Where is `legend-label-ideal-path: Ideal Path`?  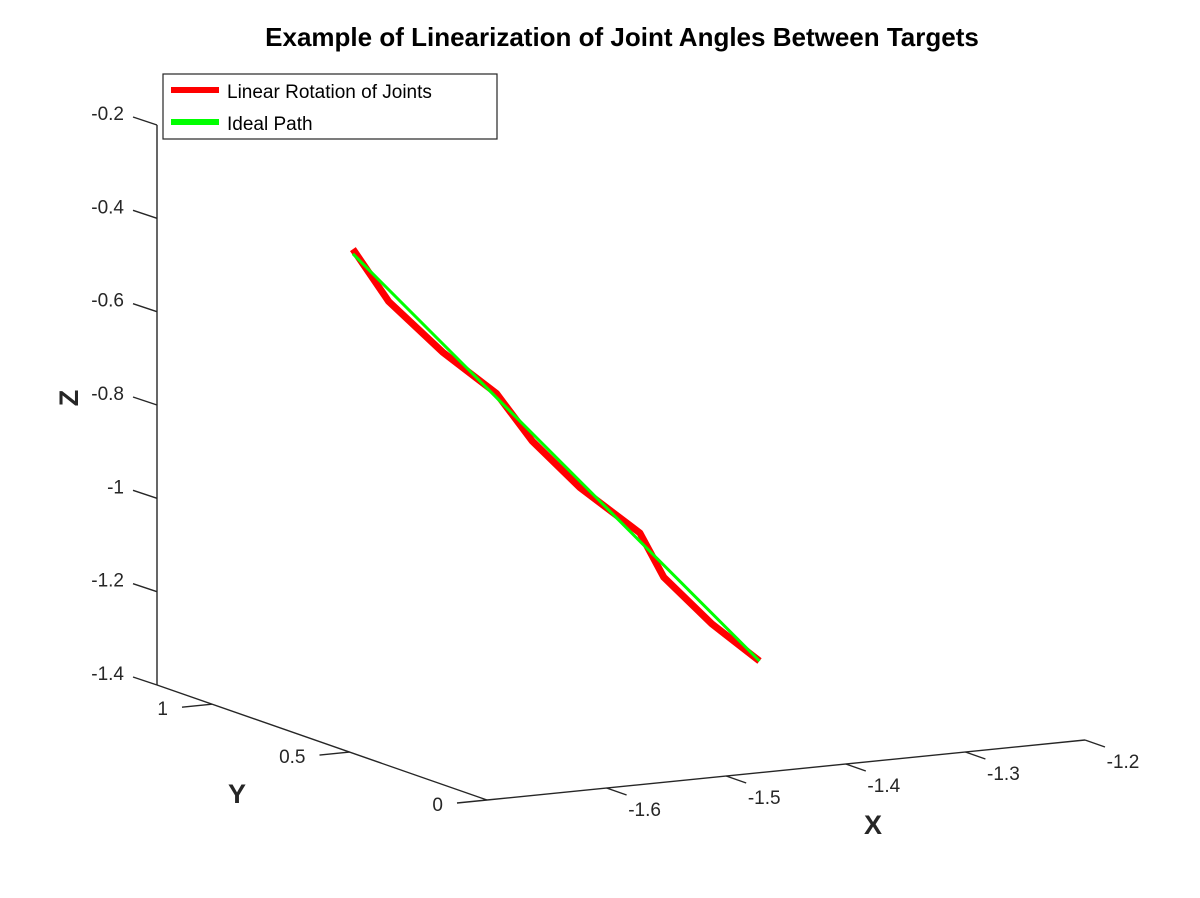
legend-label-ideal-path: Ideal Path is located at coordinates (270, 124).